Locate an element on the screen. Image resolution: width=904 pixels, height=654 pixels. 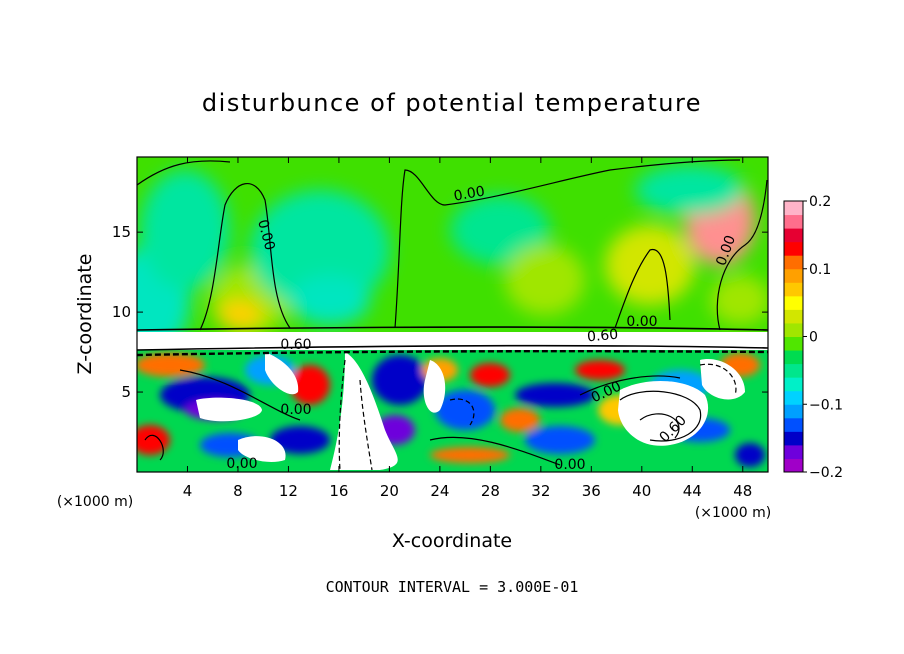
x-unit-right: (×1000 m) is located at coordinates (733, 513).